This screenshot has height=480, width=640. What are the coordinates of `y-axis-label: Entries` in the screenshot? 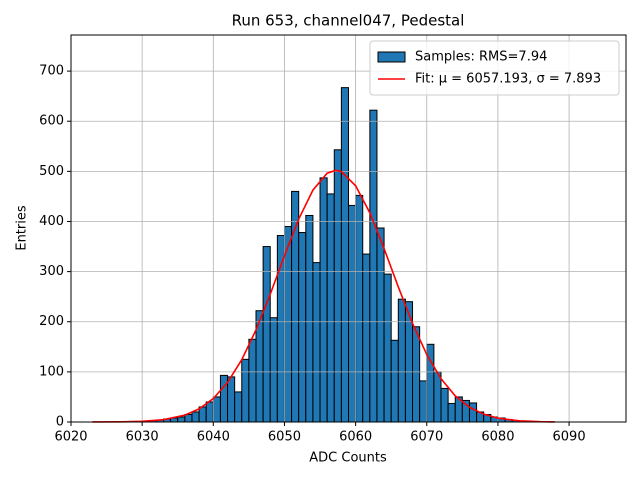 It's located at (22, 228).